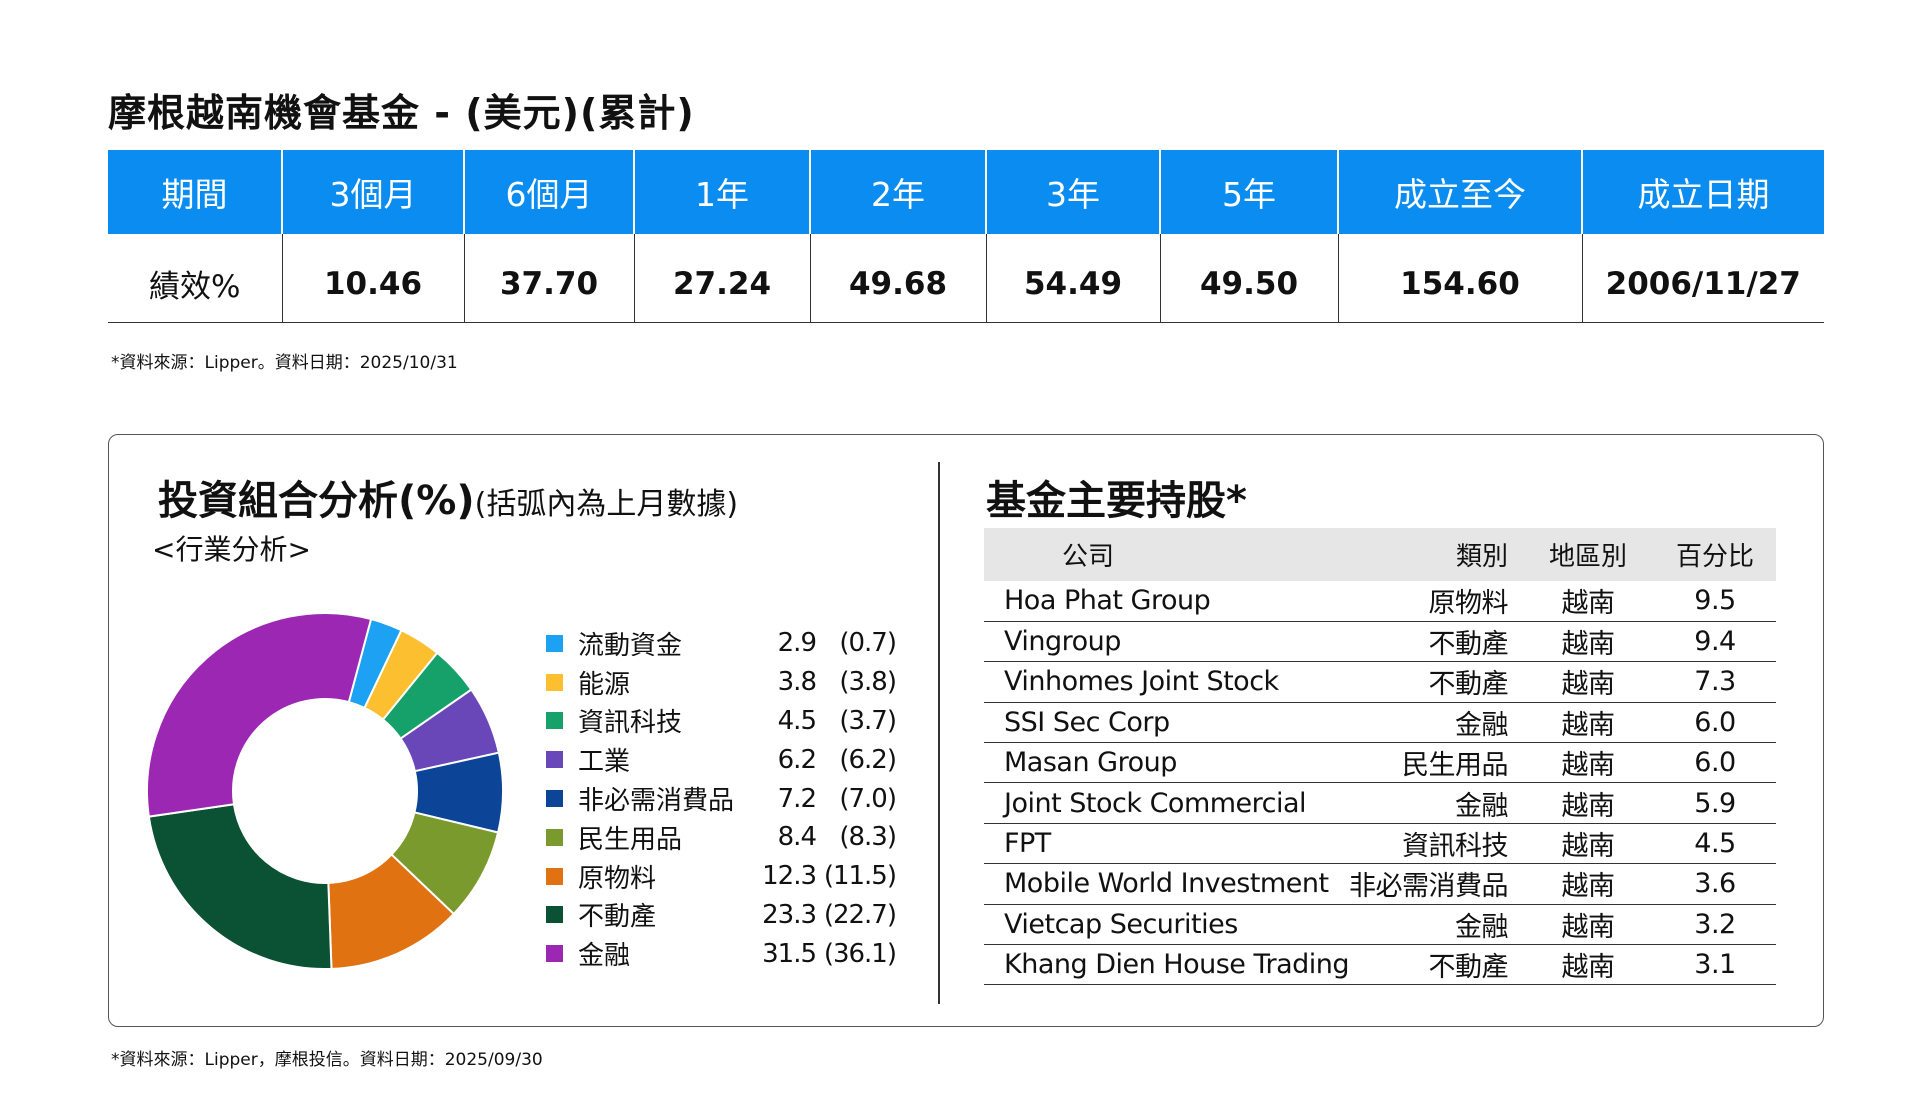 This screenshot has width=1920, height=1113. What do you see at coordinates (1715, 925) in the screenshot?
I see `holding-percent: 3.2` at bounding box center [1715, 925].